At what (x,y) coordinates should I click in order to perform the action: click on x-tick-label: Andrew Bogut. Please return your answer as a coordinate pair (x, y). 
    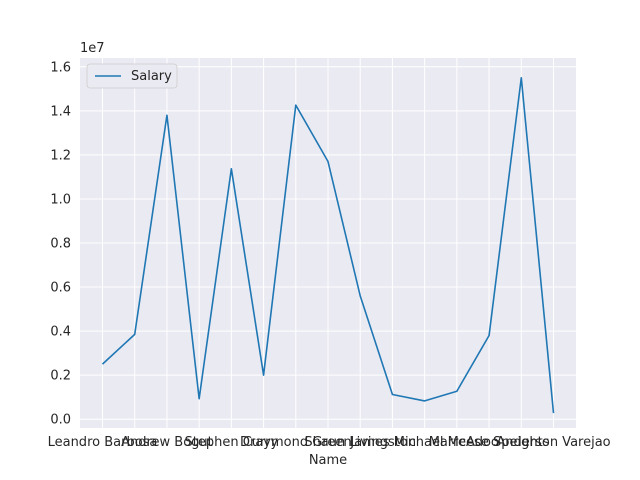
    Looking at the image, I should click on (167, 442).